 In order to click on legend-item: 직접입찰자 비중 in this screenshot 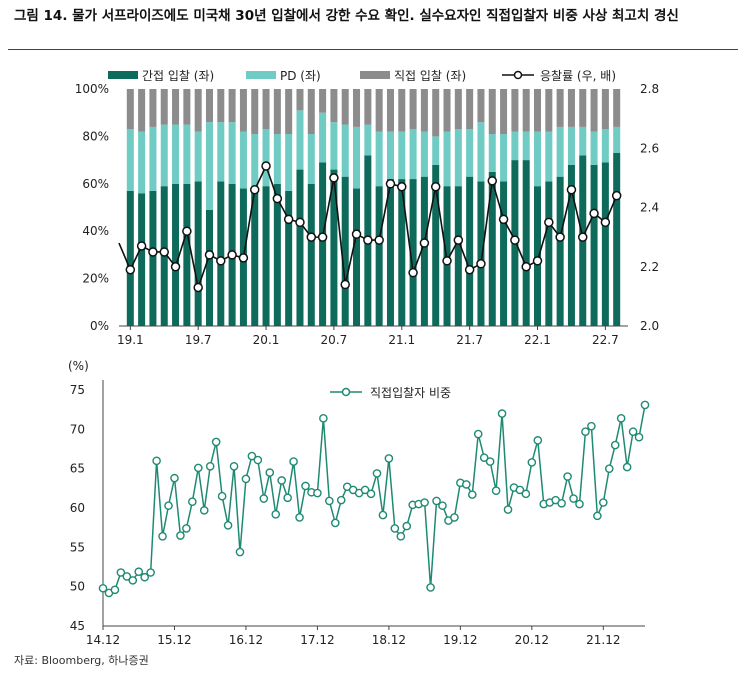, I will do `click(390, 393)`.